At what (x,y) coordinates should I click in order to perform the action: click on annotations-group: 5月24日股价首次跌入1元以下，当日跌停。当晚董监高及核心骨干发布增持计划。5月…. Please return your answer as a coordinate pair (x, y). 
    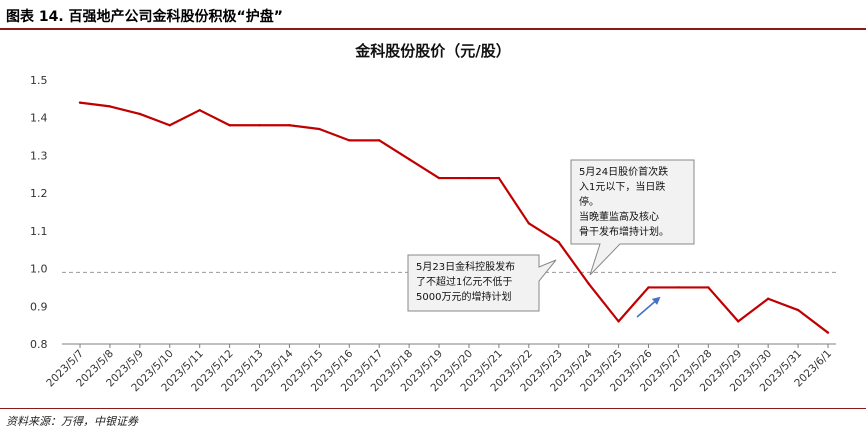
    Looking at the image, I should click on (551, 238).